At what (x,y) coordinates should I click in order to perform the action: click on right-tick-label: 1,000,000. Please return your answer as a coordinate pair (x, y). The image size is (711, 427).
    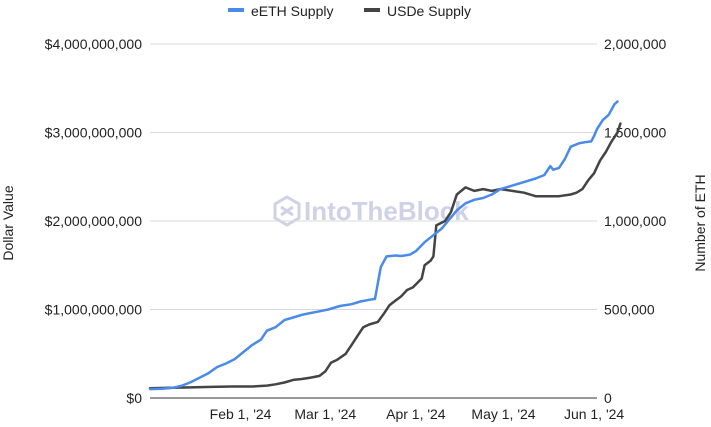
    Looking at the image, I should click on (635, 221).